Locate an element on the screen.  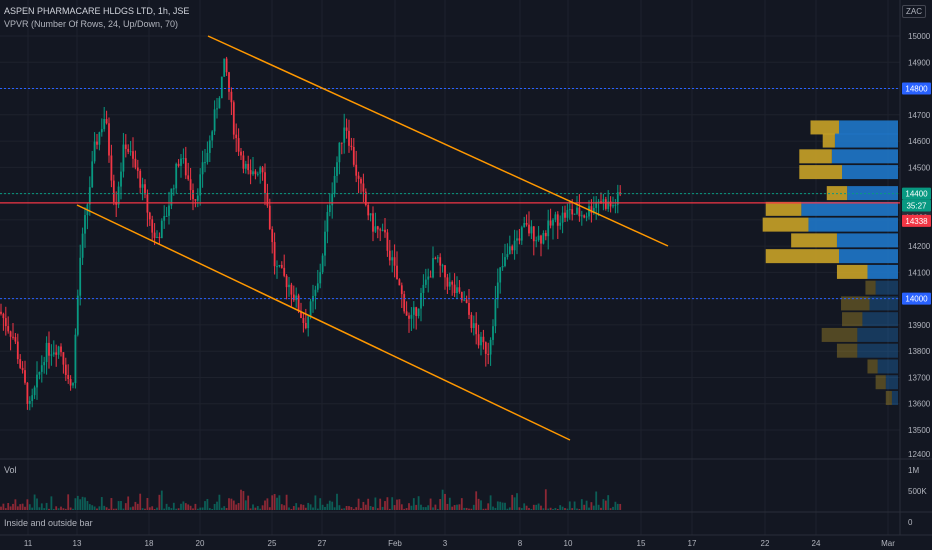
price-badge-label: 14000 is located at coordinates (916, 299).